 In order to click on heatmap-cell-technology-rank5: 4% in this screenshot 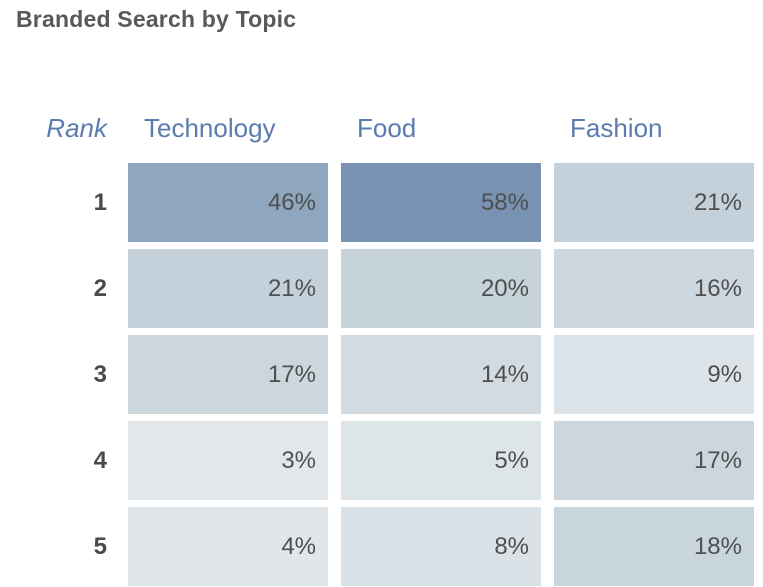, I will do `click(228, 546)`.